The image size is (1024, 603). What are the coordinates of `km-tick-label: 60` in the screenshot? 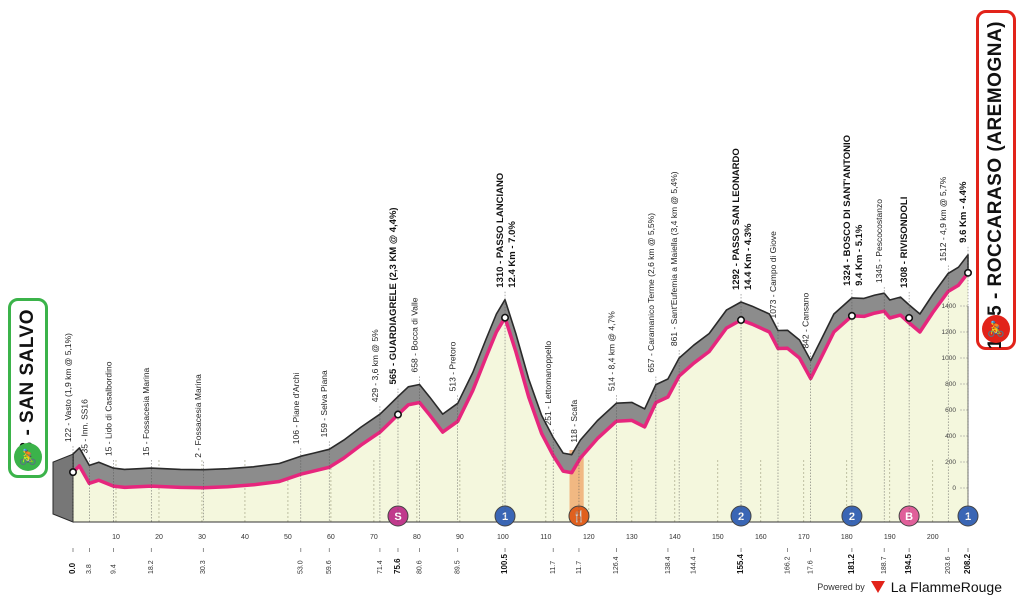 It's located at (331, 537).